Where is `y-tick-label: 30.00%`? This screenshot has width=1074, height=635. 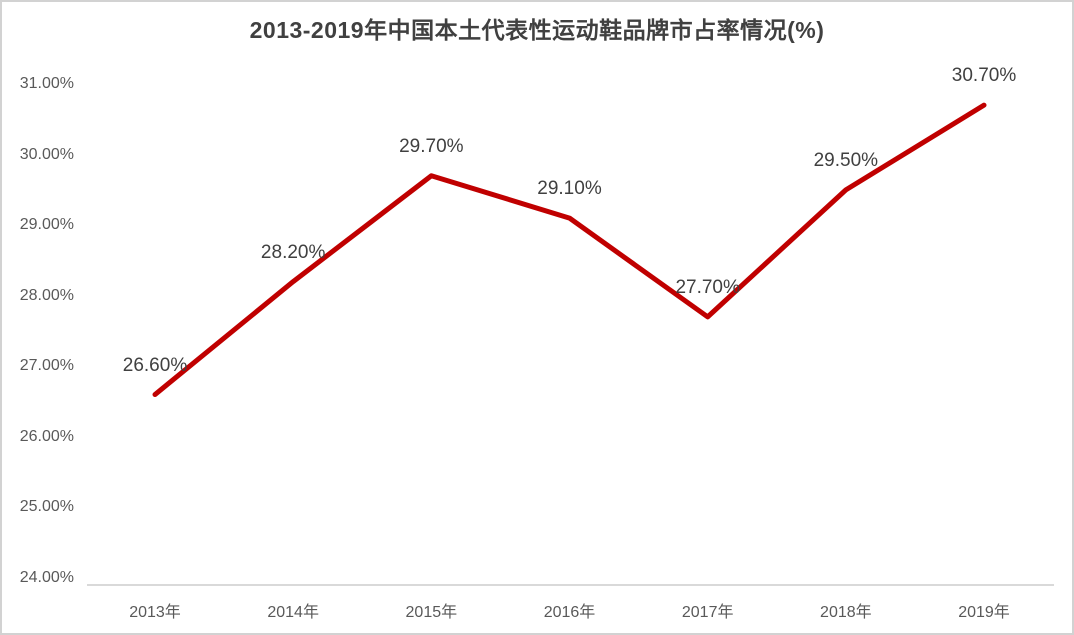 y-tick-label: 30.00% is located at coordinates (46, 154).